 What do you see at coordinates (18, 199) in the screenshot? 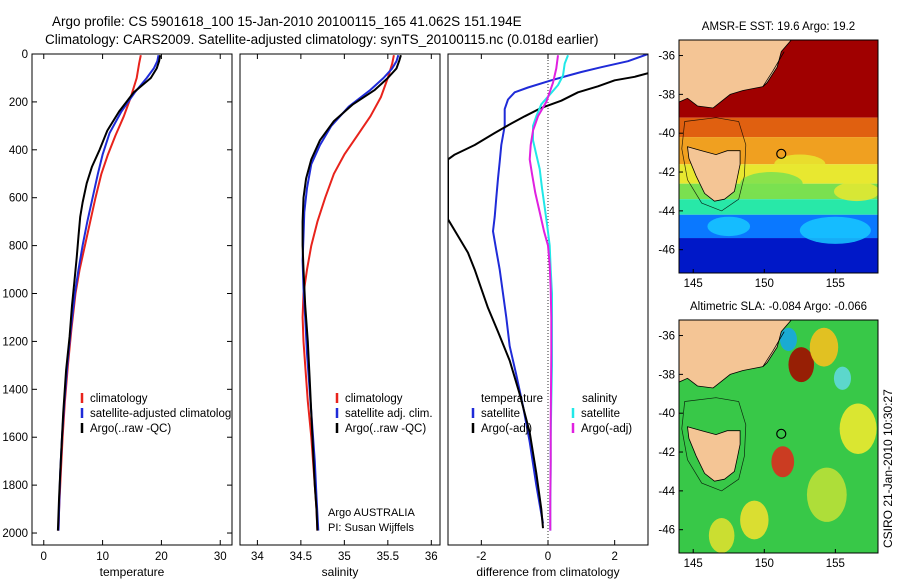
I see `temperature-ytick-label: 600` at bounding box center [18, 199].